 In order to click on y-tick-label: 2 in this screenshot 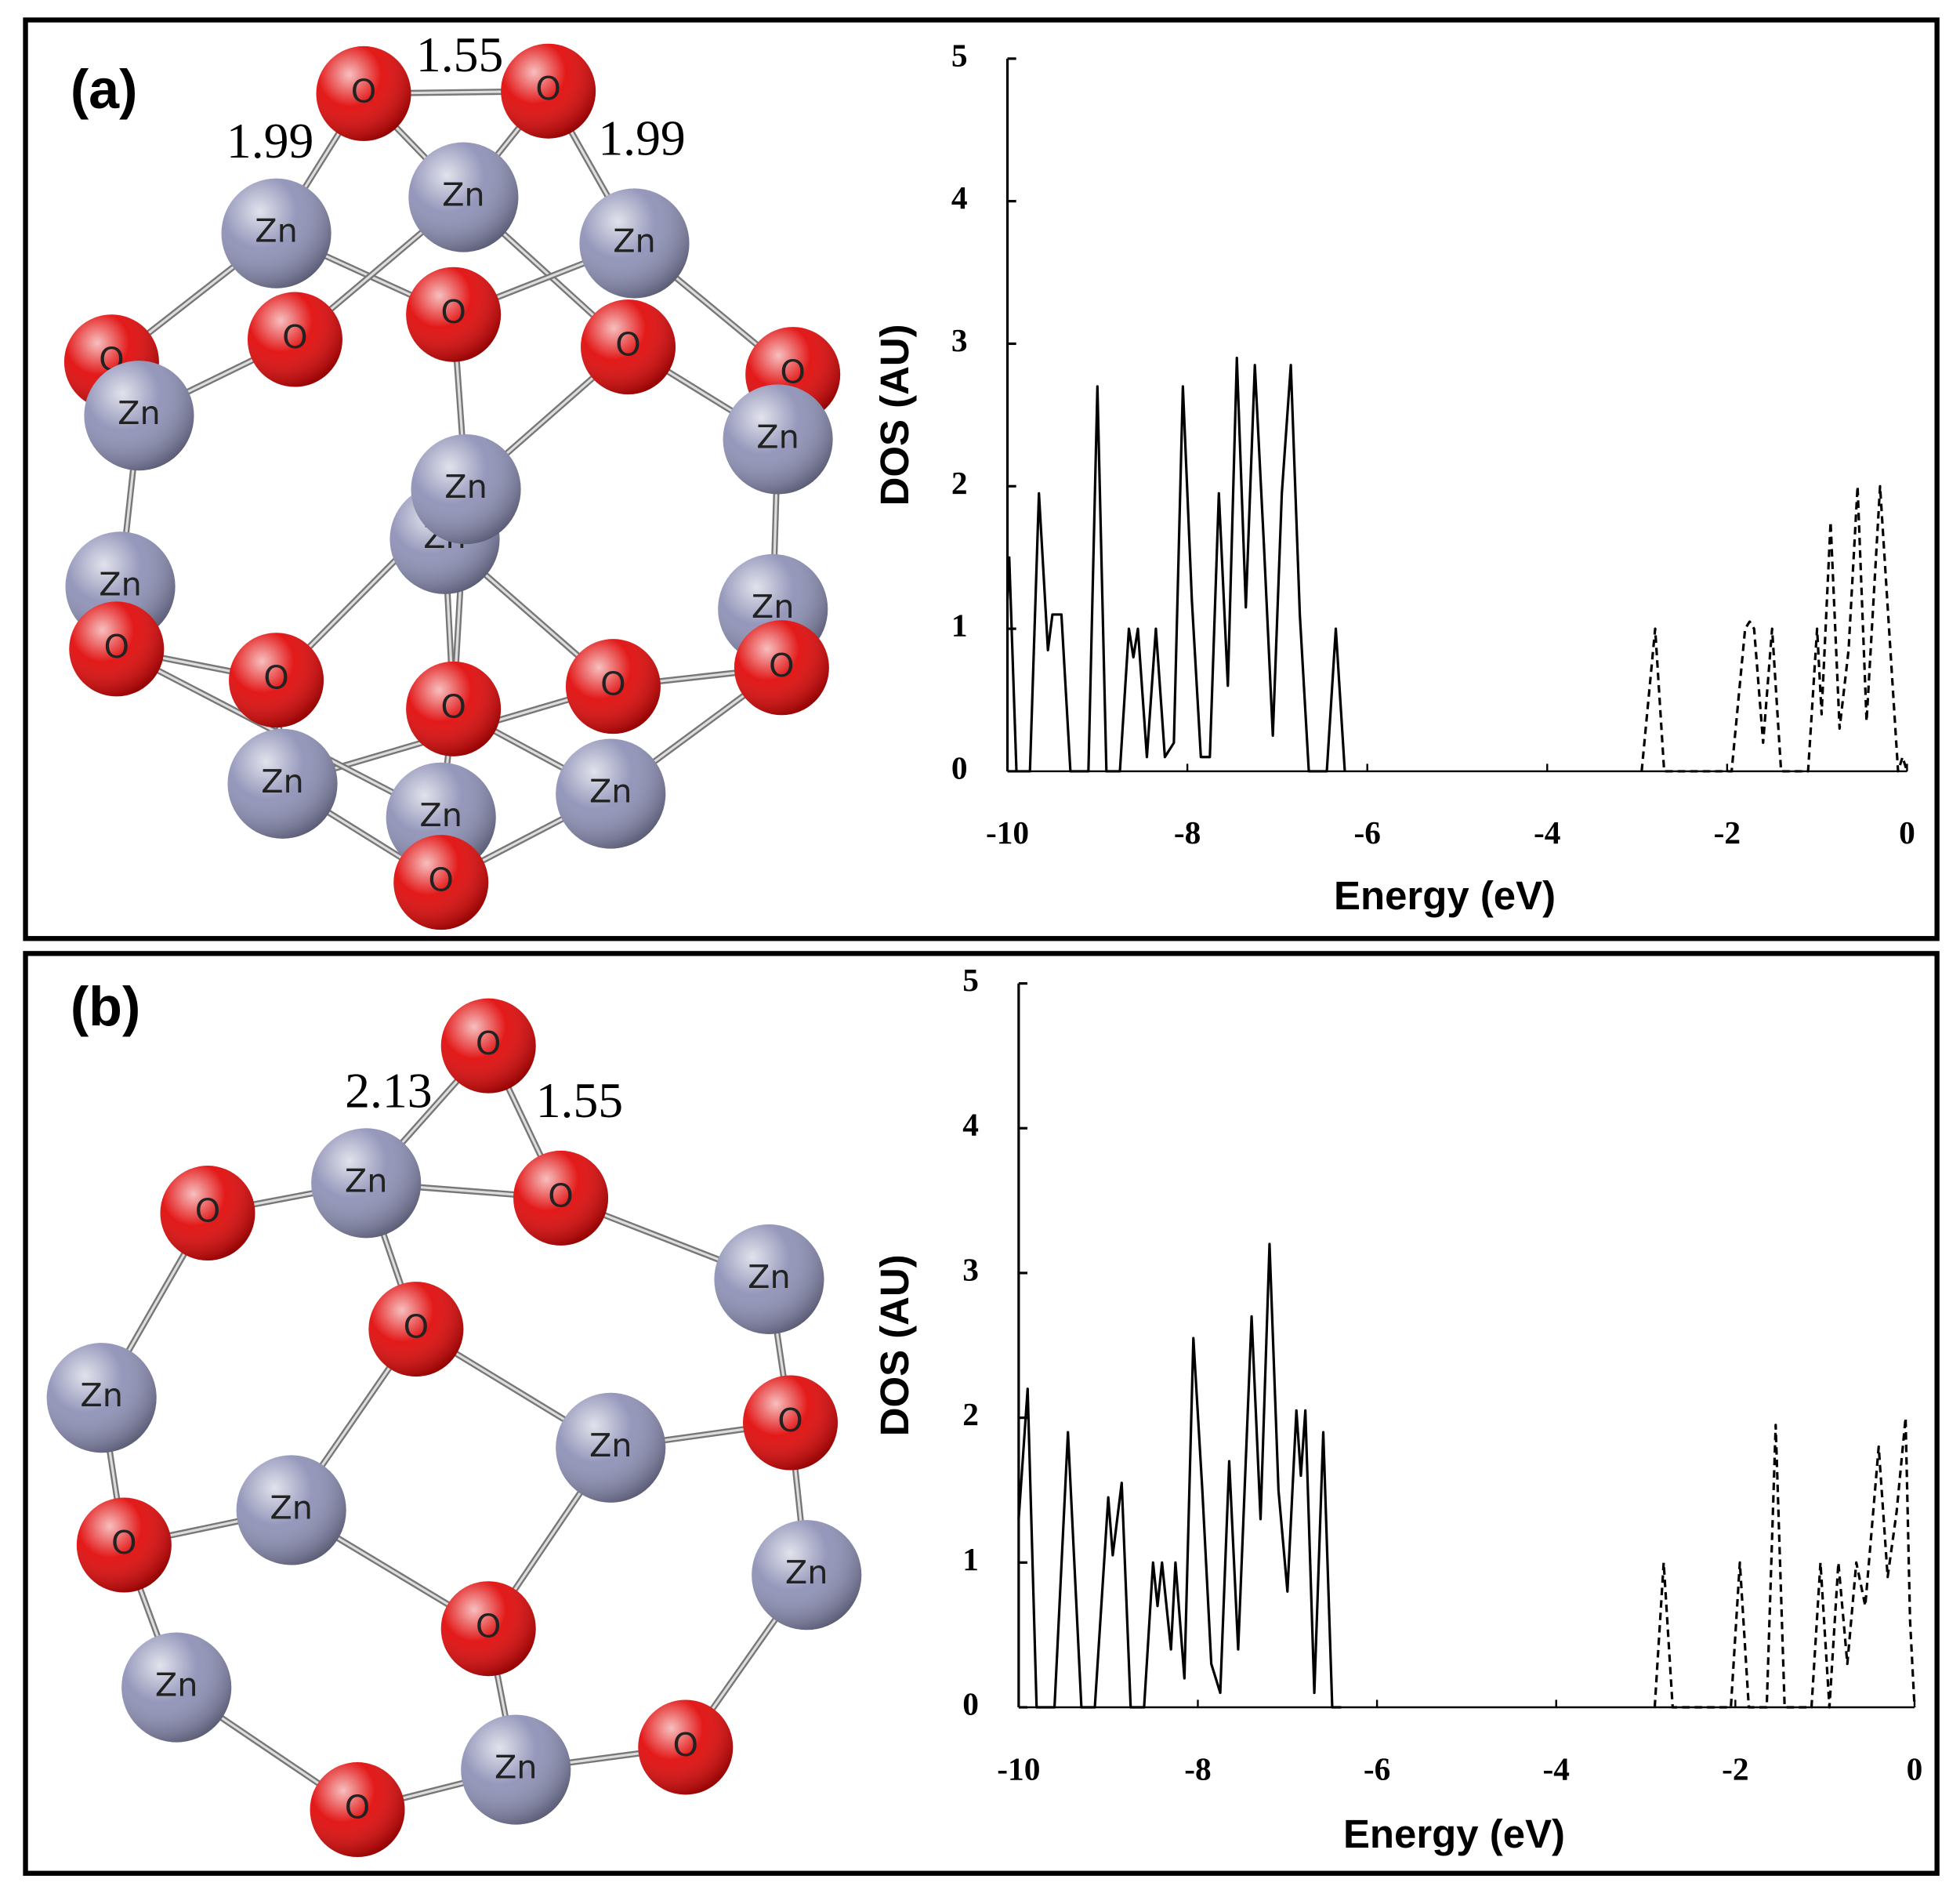, I will do `click(971, 1414)`.